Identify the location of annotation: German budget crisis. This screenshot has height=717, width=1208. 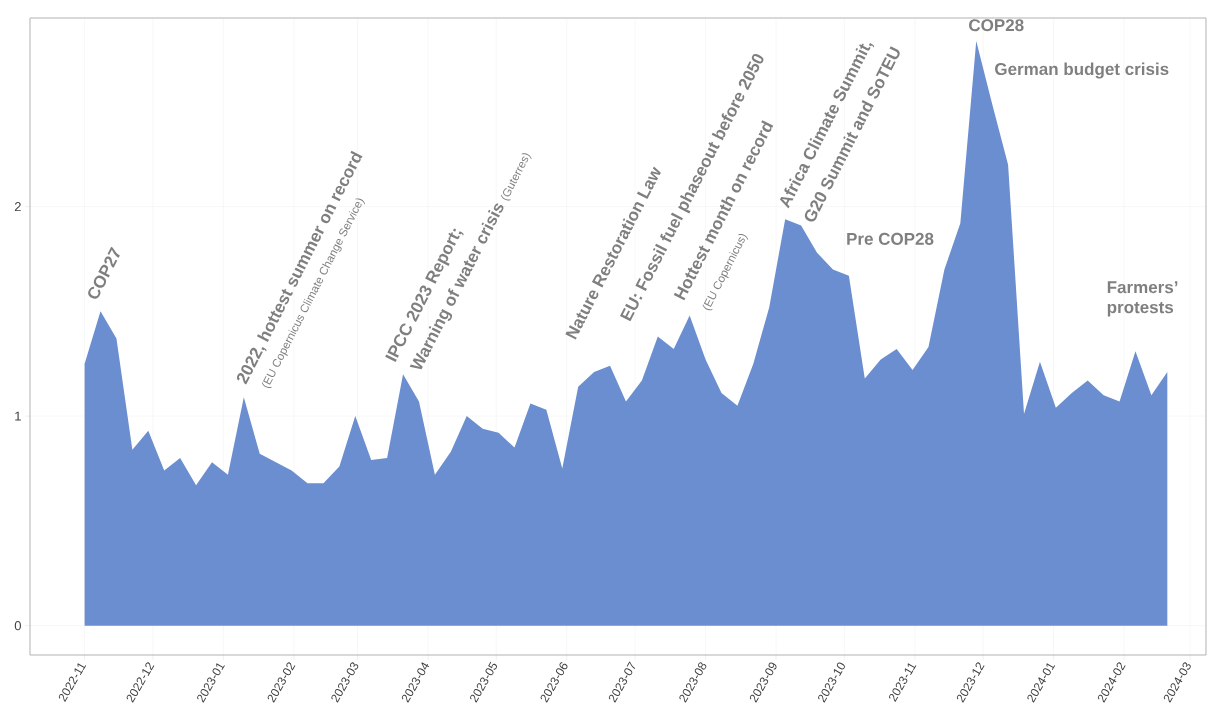
(1082, 70).